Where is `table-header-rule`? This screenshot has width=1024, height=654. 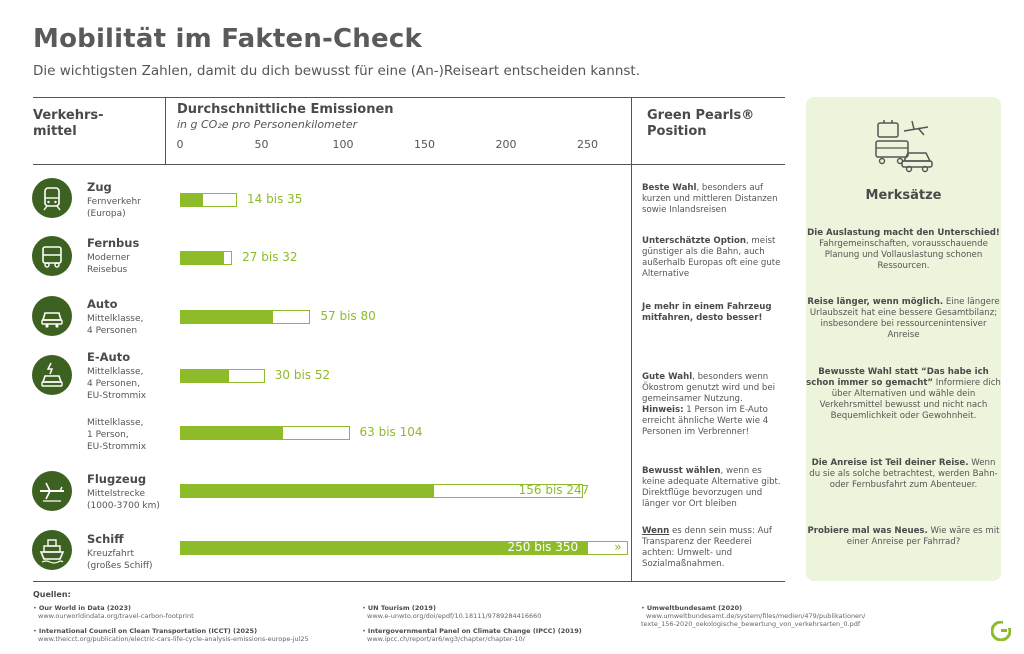 table-header-rule is located at coordinates (409, 164).